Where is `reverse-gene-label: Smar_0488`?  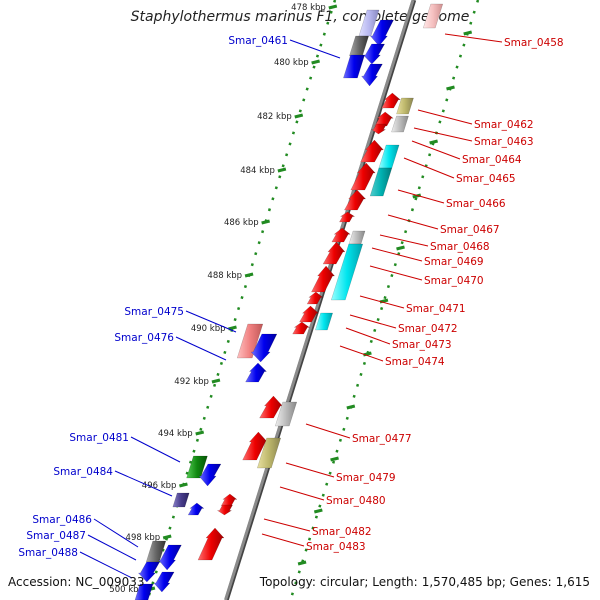
reverse-gene-label: Smar_0488 is located at coordinates (48, 553).